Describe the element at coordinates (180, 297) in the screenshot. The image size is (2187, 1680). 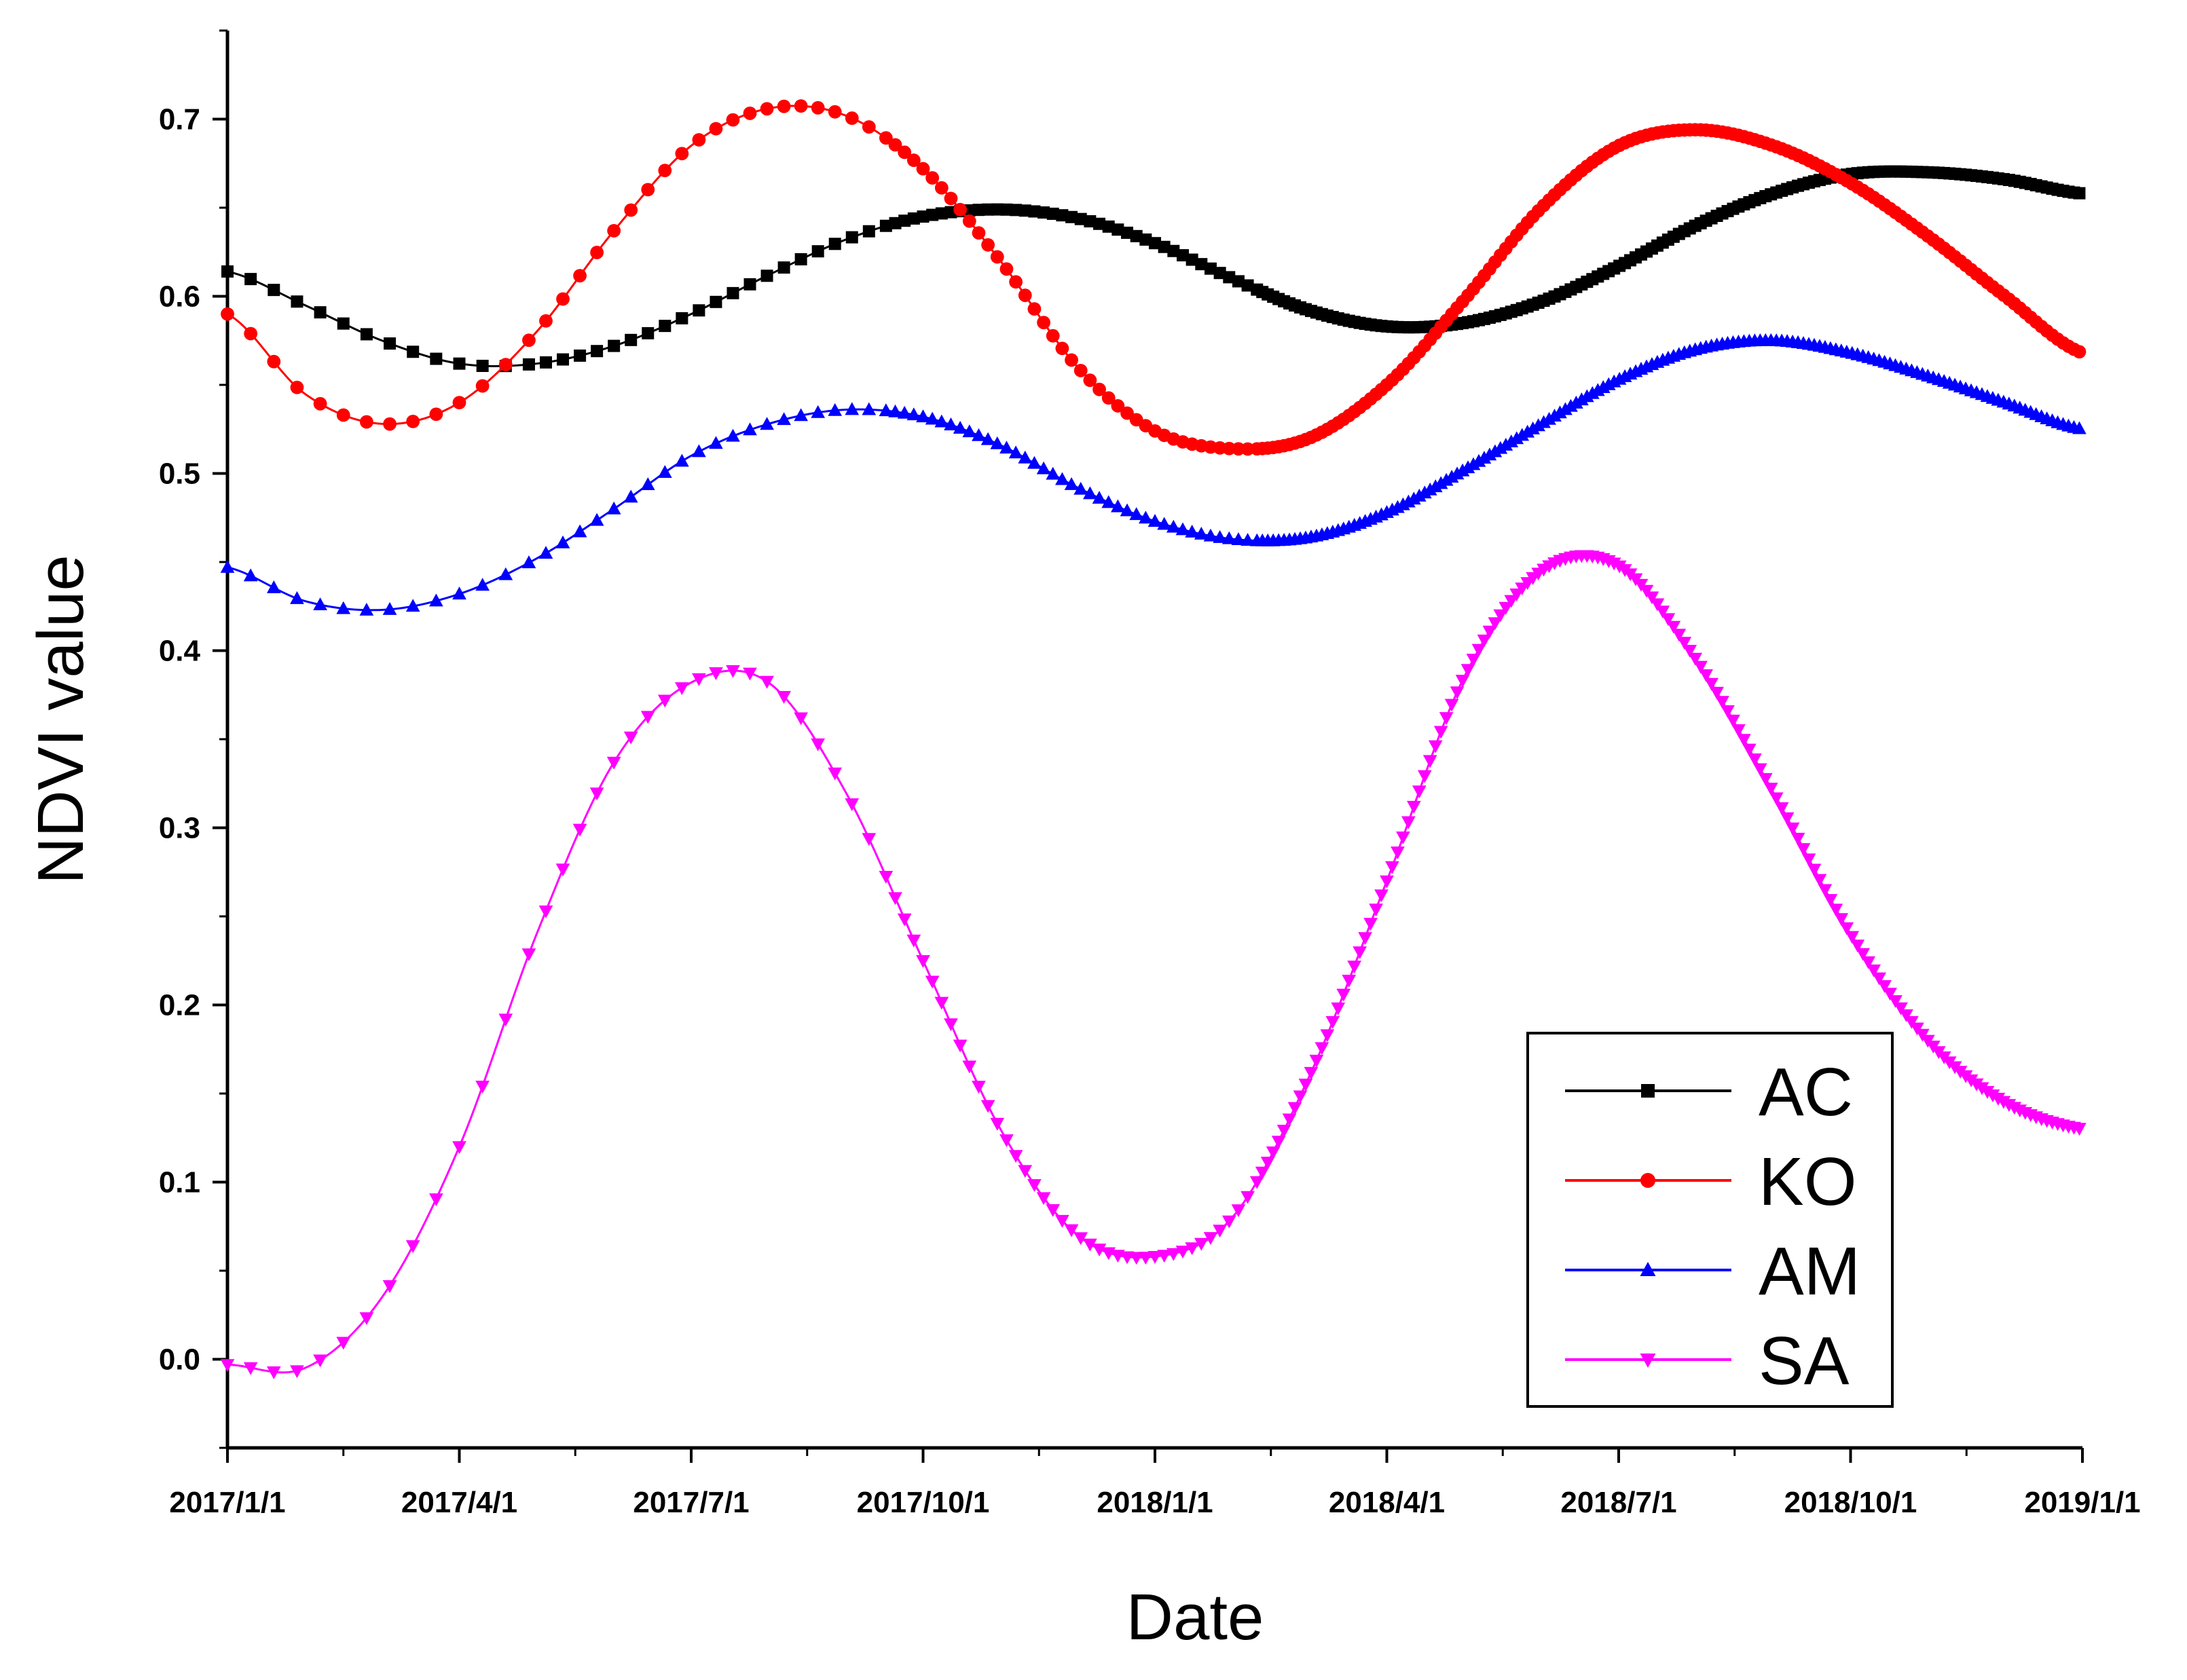
I see `y-tick-label: 0.6` at that location.